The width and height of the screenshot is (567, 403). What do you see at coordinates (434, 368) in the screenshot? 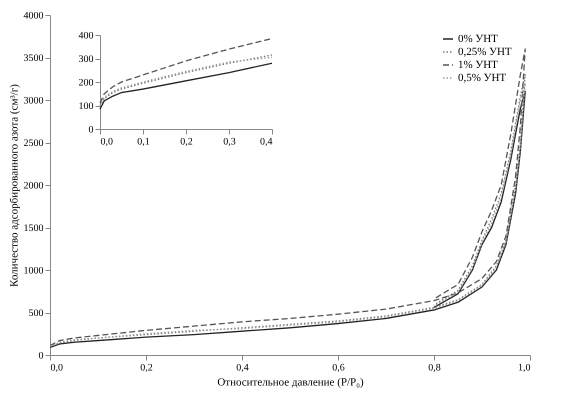
I see `x-tick-label: 0,8` at bounding box center [434, 368].